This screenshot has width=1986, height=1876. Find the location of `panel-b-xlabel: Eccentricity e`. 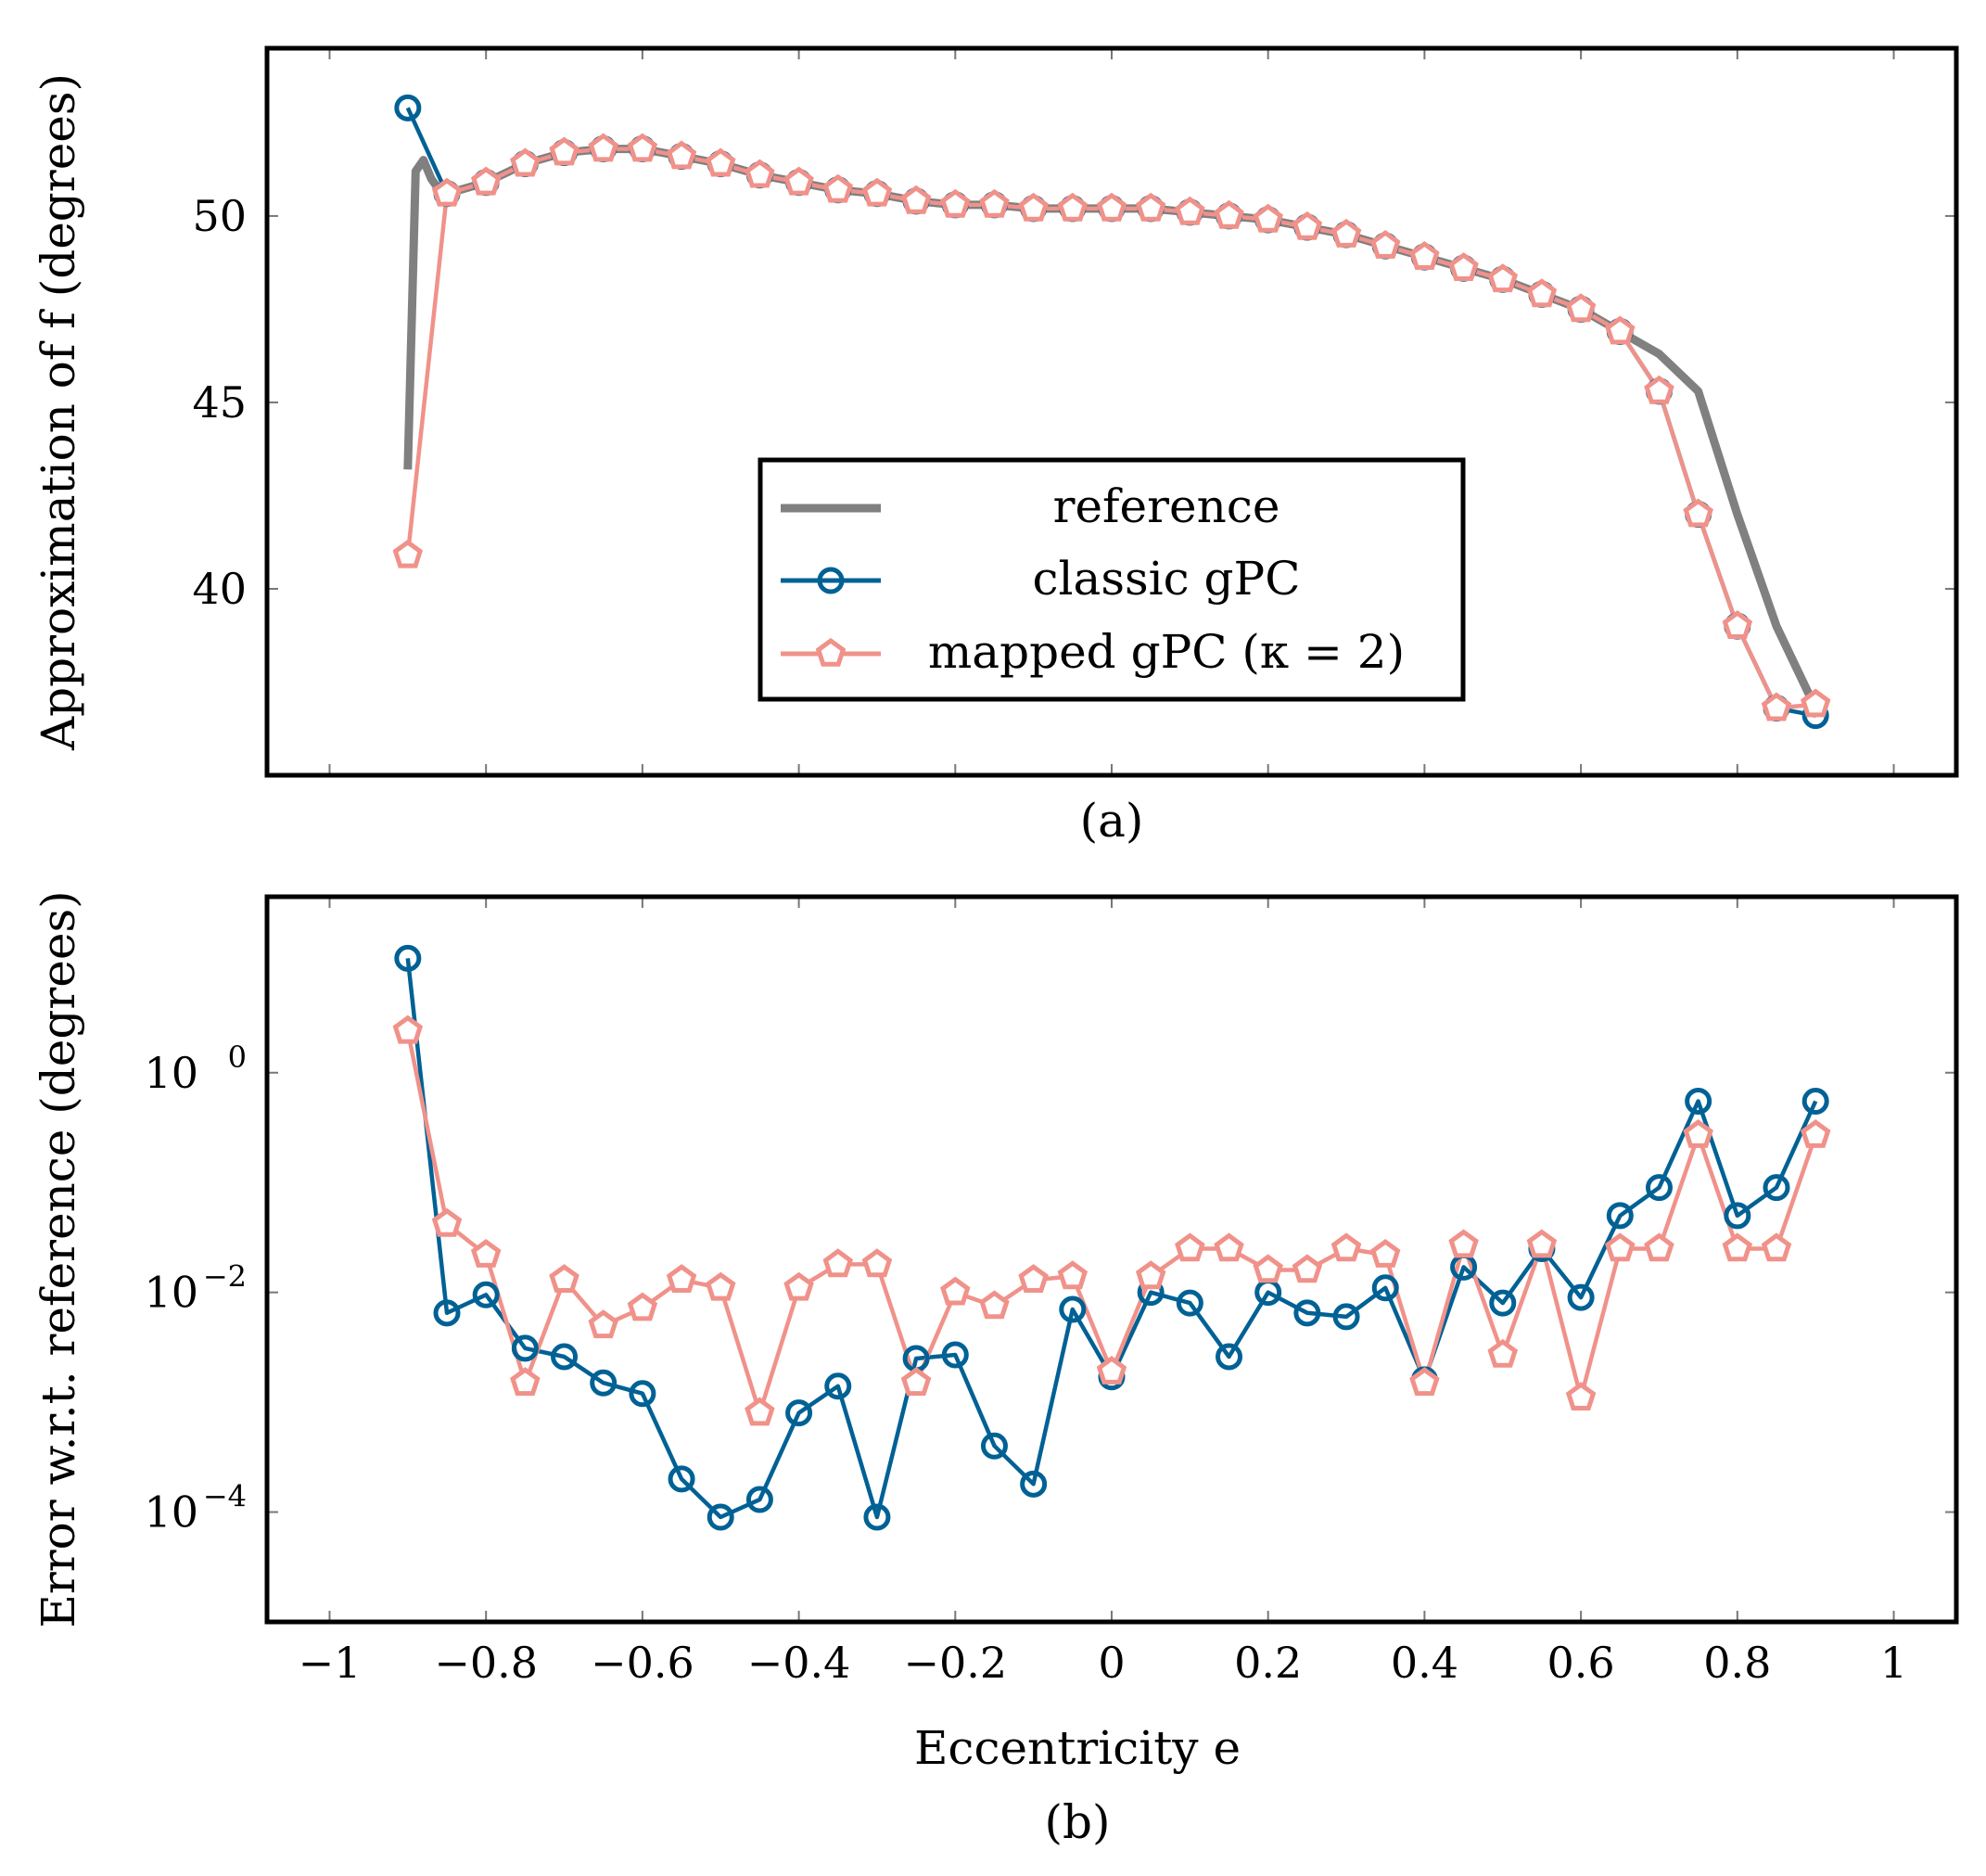

panel-b-xlabel: Eccentricity e is located at coordinates (1077, 1748).